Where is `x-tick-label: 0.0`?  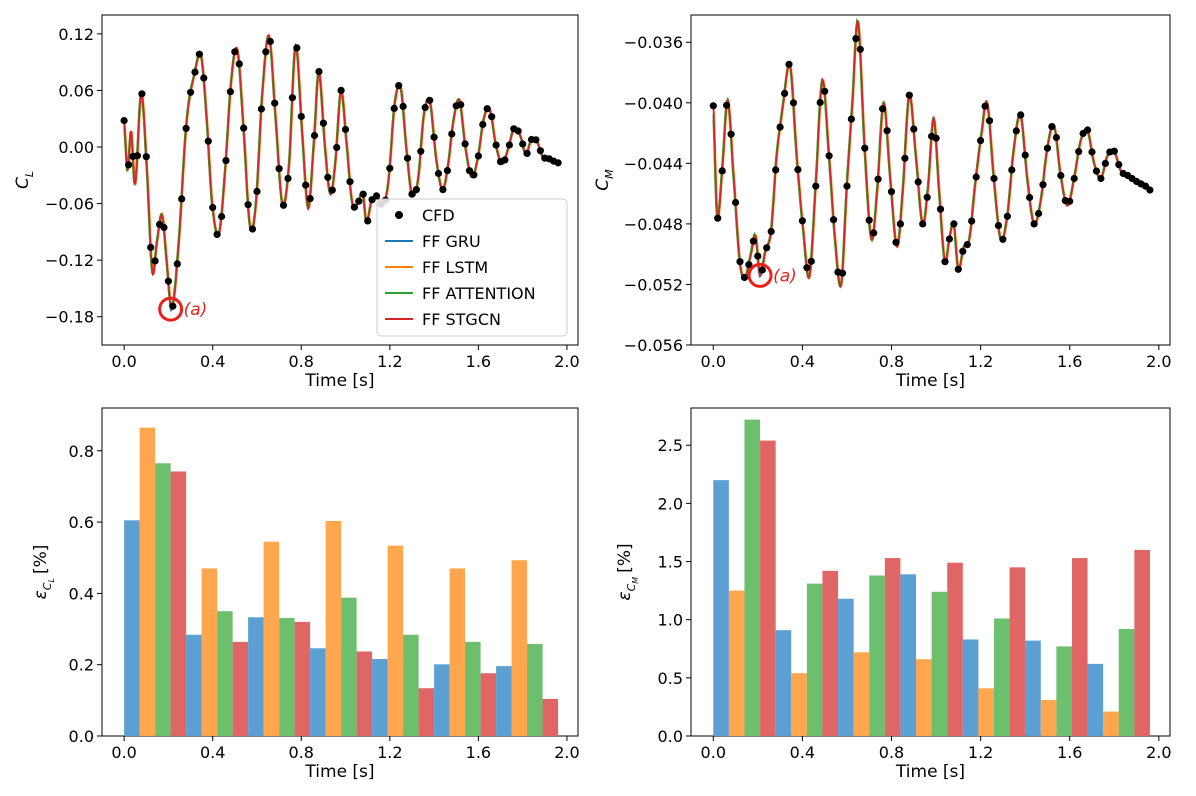 x-tick-label: 0.0 is located at coordinates (123, 361).